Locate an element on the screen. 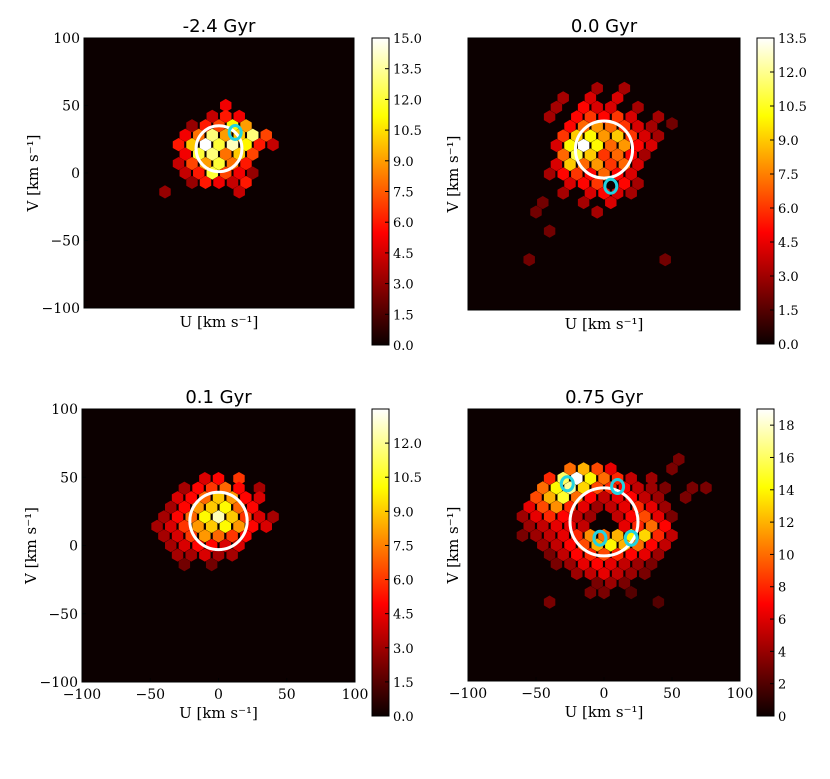  colorbar is located at coordinates (765, 191).